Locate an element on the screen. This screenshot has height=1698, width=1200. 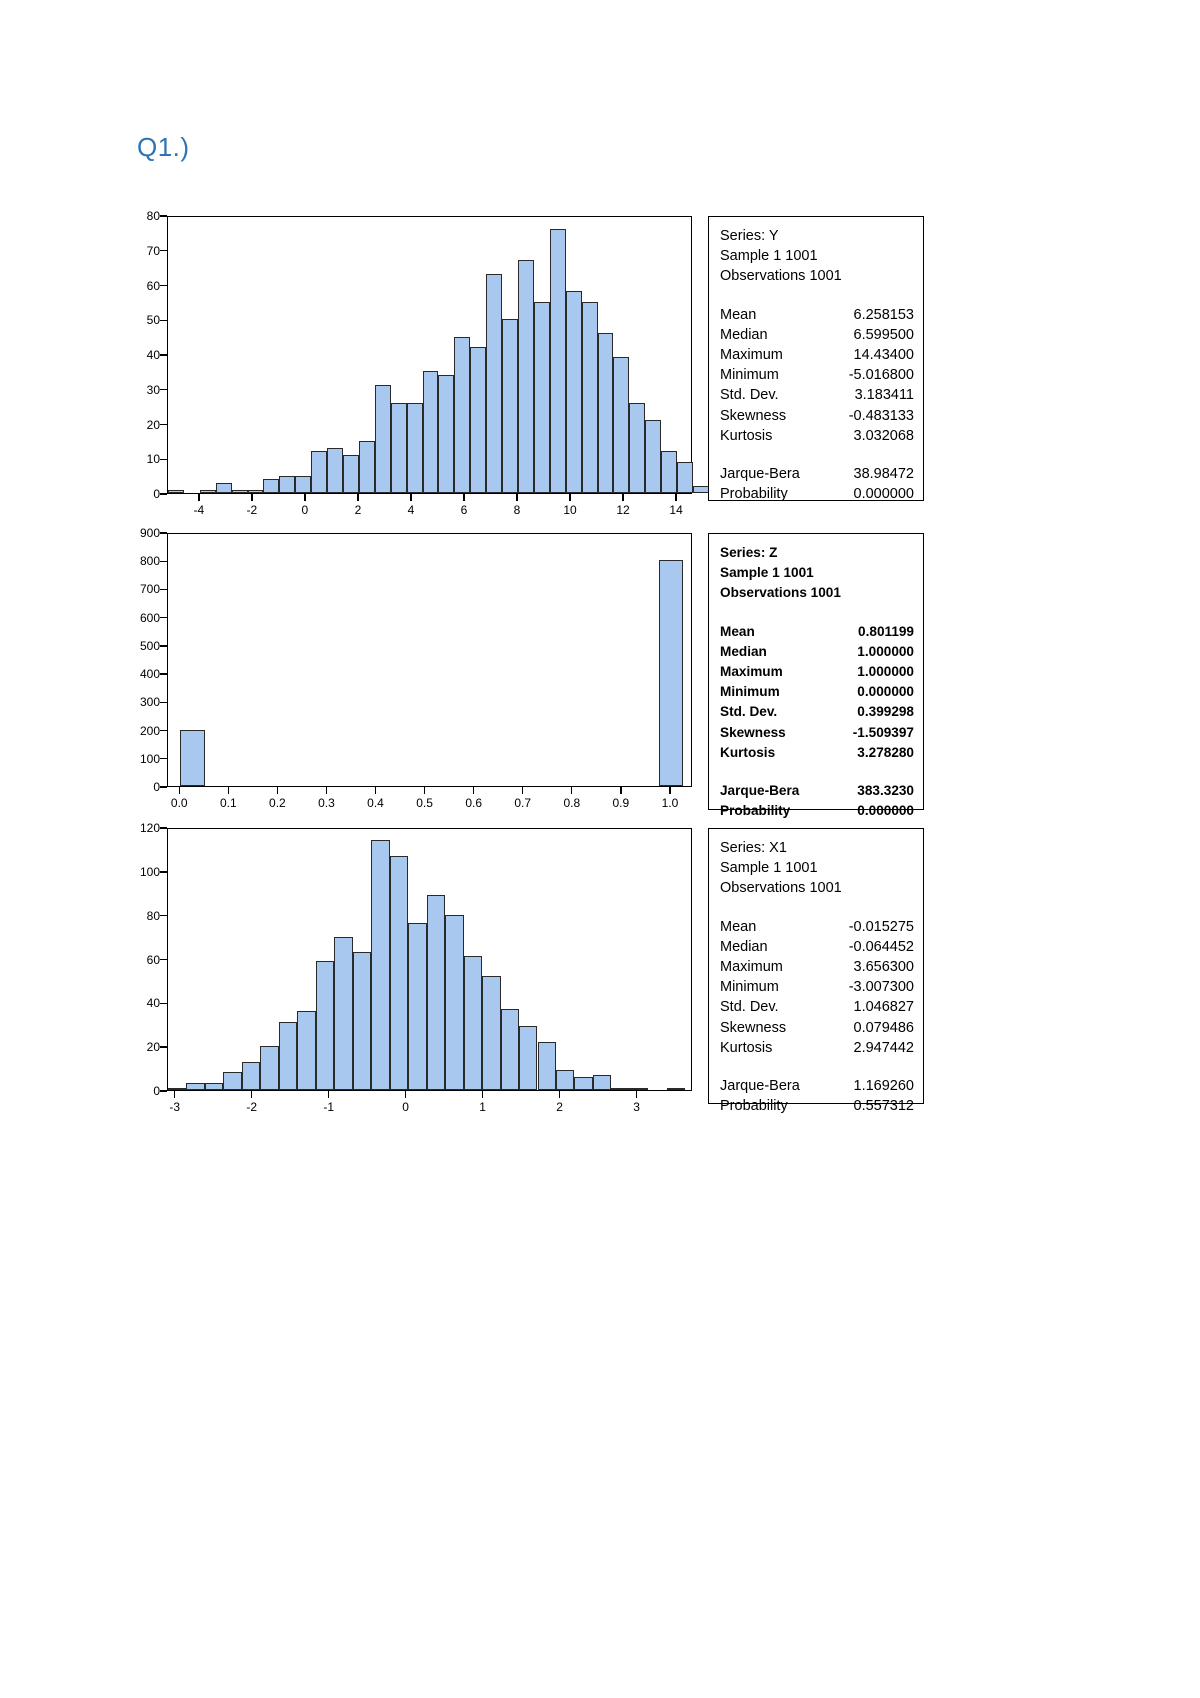
stat-key: Std. Dev. is located at coordinates (749, 1007).